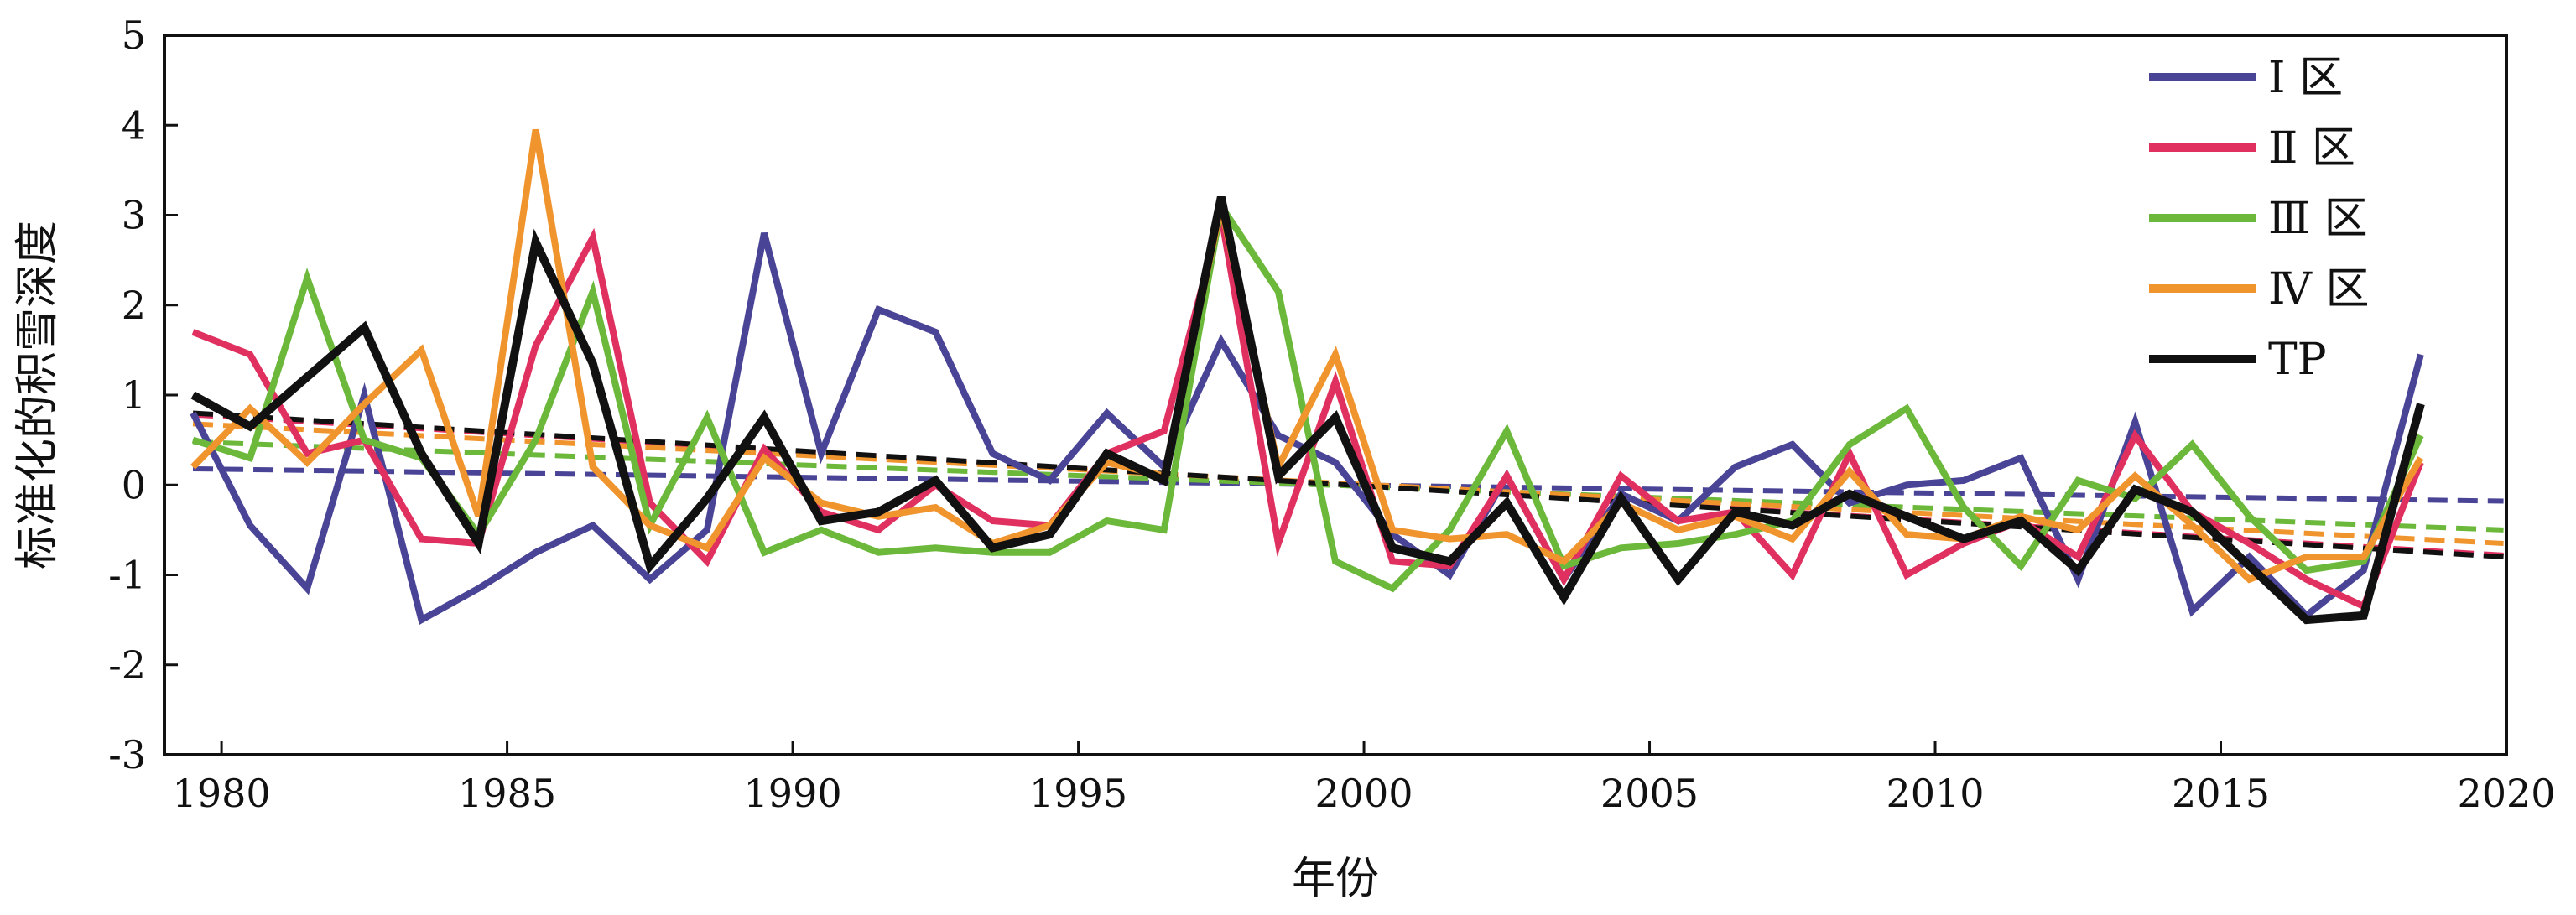  I want to click on y-tick-label: 3, so click(134, 215).